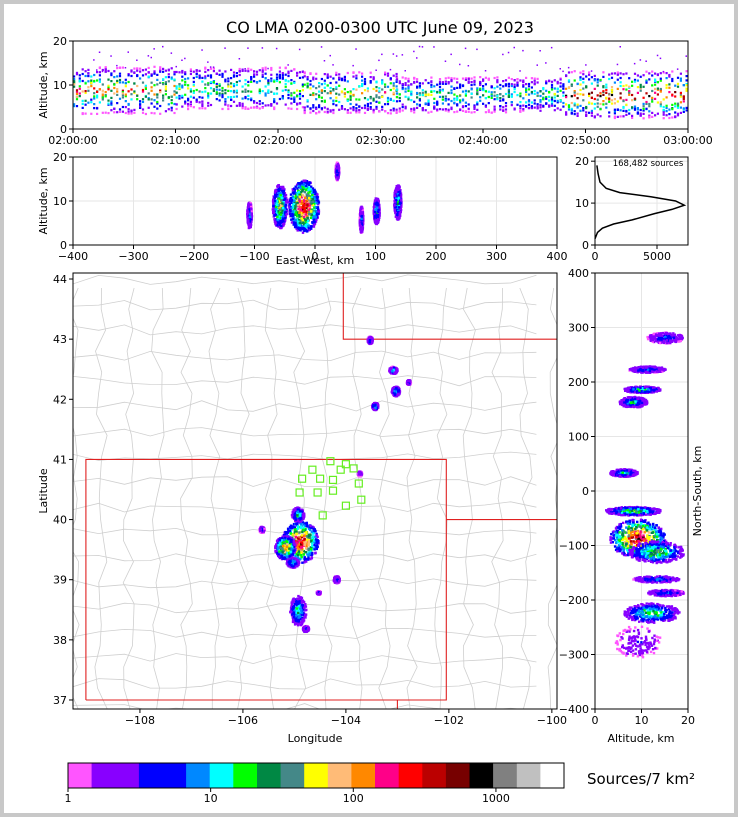  What do you see at coordinates (398, 202) in the screenshot?
I see `east-west-blob` at bounding box center [398, 202].